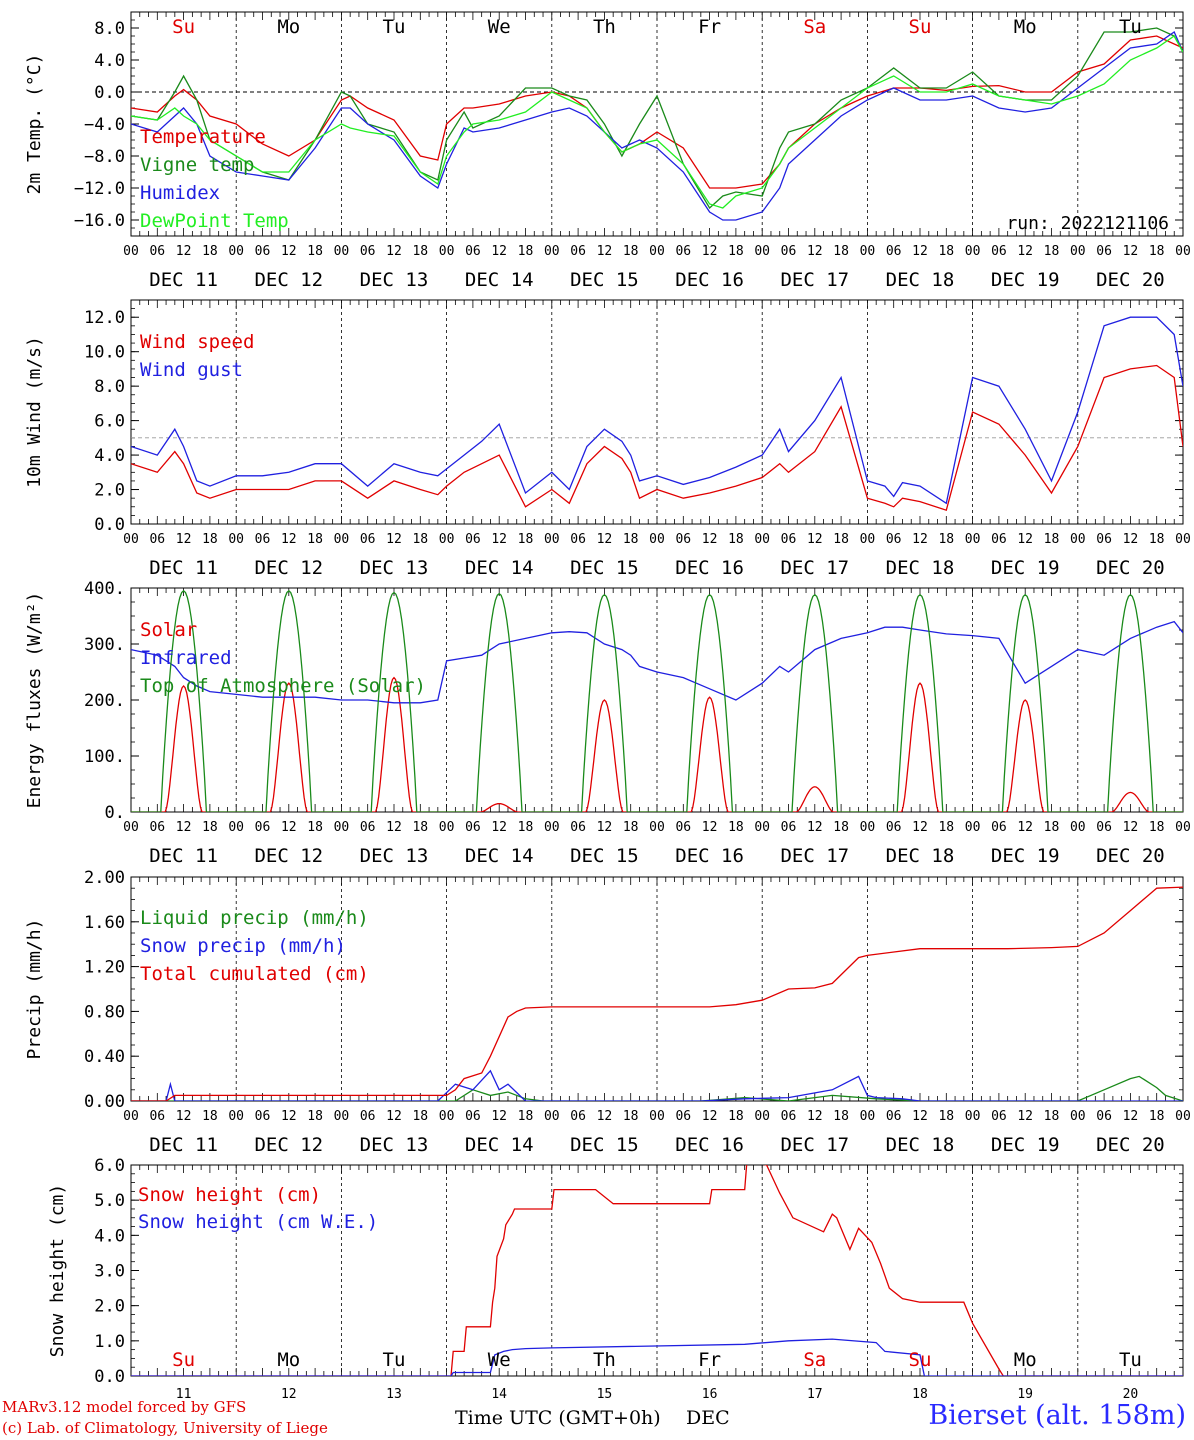  Describe the element at coordinates (34, 412) in the screenshot. I see `y-axis-label: 10m Wind (m/s)` at that location.